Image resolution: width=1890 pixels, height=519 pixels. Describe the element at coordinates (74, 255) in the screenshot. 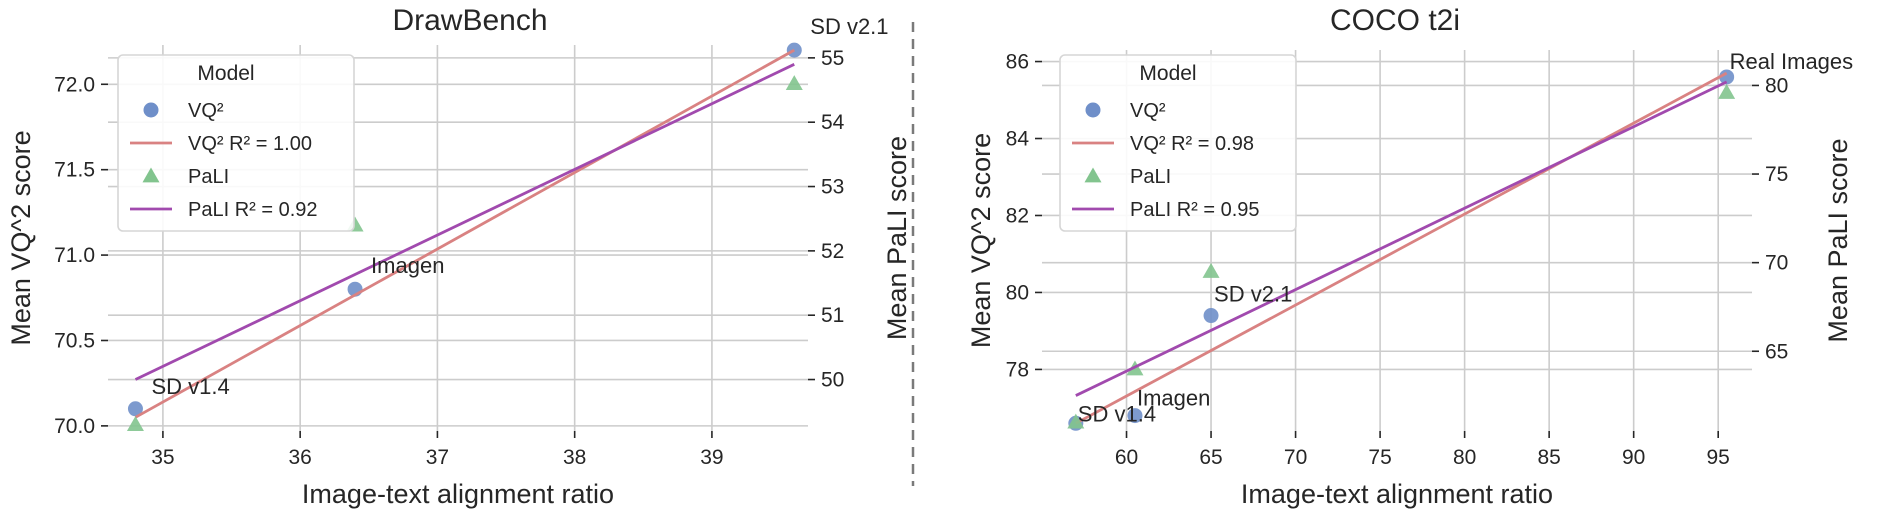

I see `y-tick-label: 71.0` at that location.